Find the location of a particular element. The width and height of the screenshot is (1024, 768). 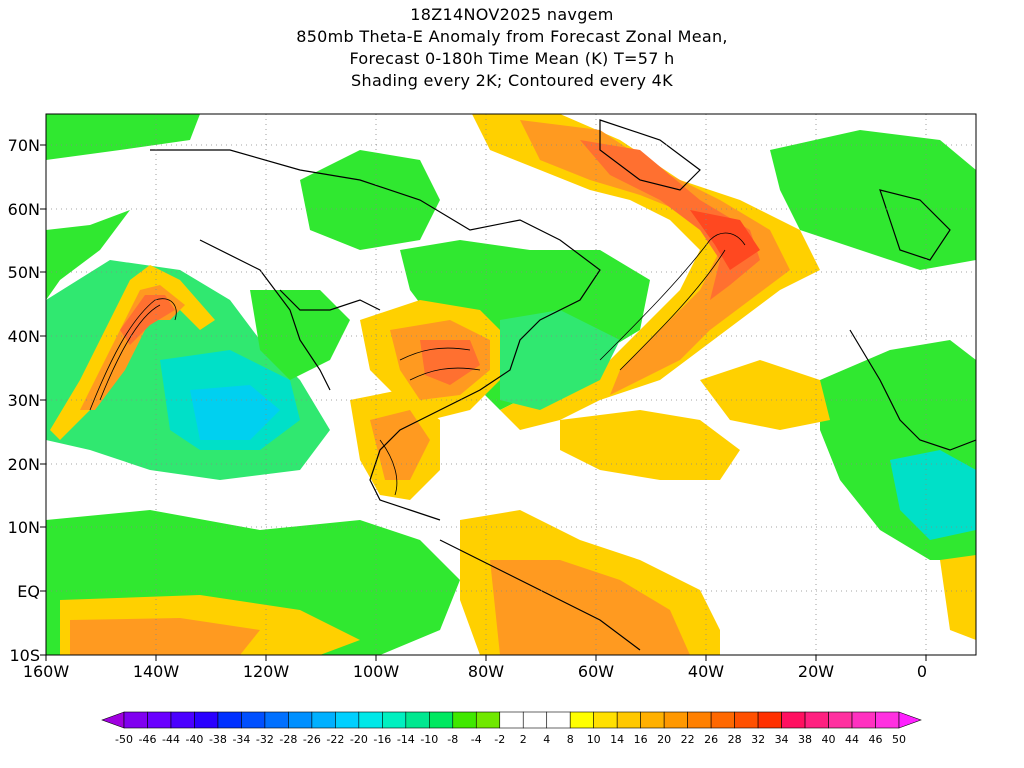

lat-label-eq: EQ is located at coordinates (28, 591).